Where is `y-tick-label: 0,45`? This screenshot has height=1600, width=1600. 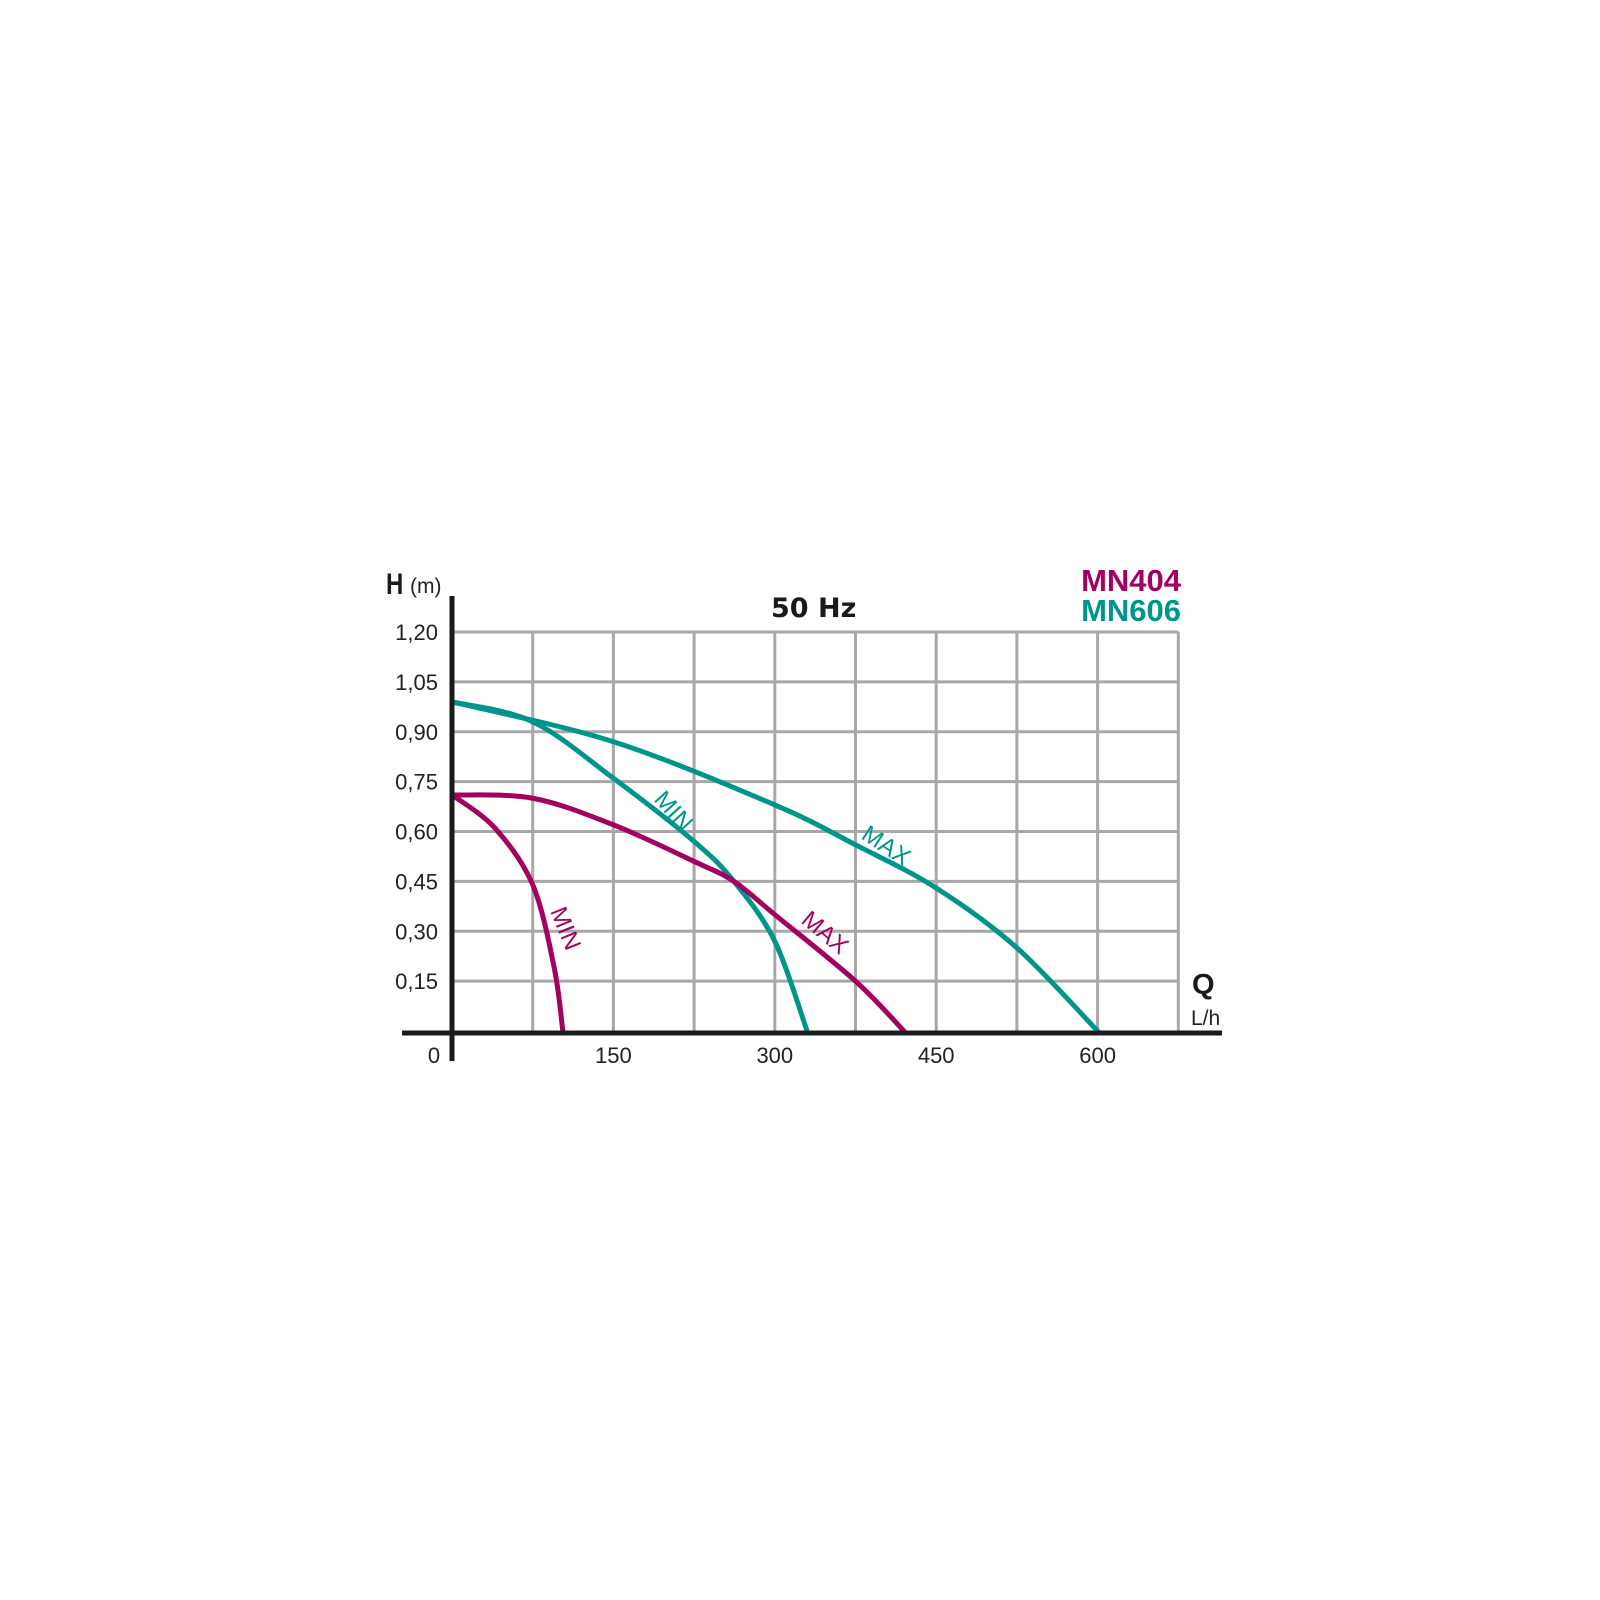 y-tick-label: 0,45 is located at coordinates (416, 881).